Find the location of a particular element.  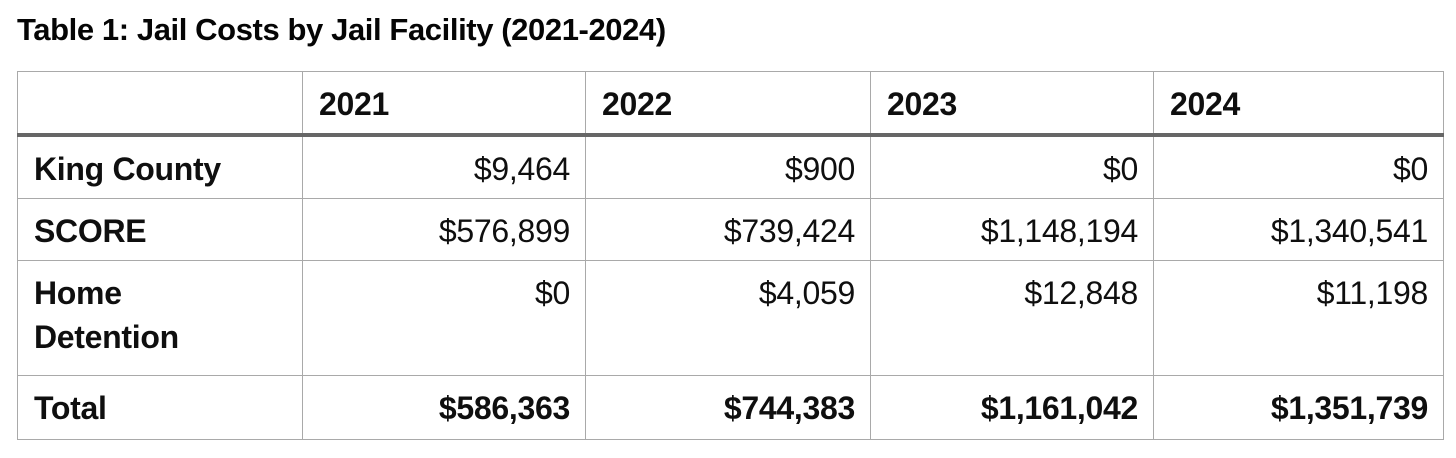

row-label: Home Detention is located at coordinates (160, 317).